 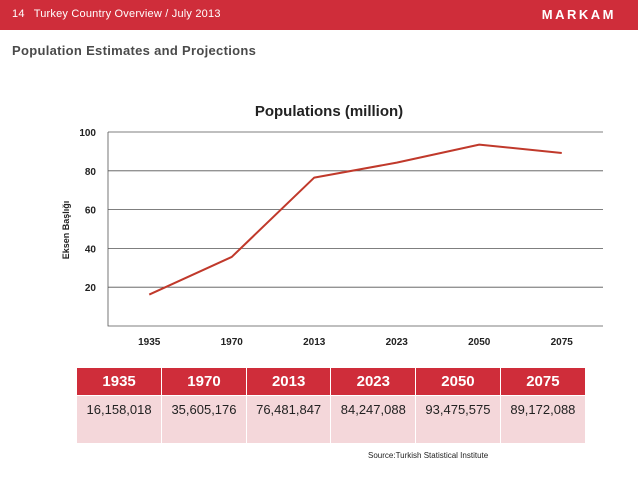 I want to click on table-header-cell: 1935, so click(x=120, y=382).